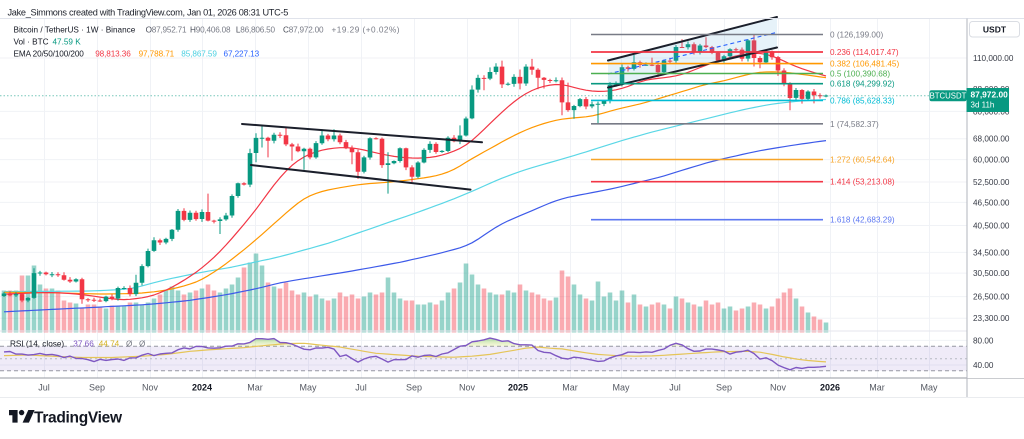 The height and width of the screenshot is (439, 1024). What do you see at coordinates (864, 64) in the screenshot?
I see `svg-text: 0.382 (106,481.45)` at bounding box center [864, 64].